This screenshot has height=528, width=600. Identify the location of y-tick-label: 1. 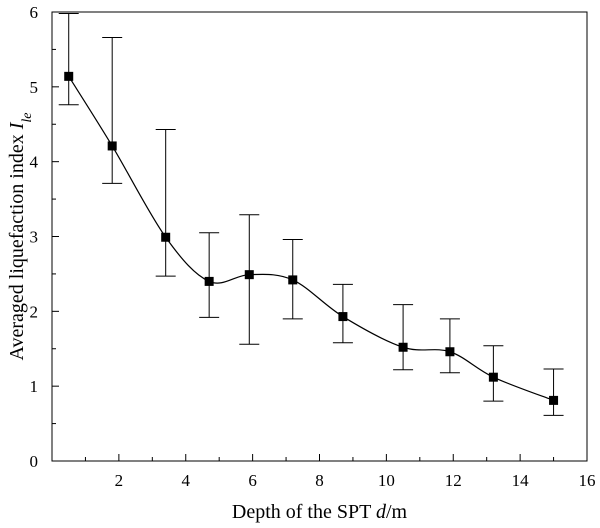
(34, 386).